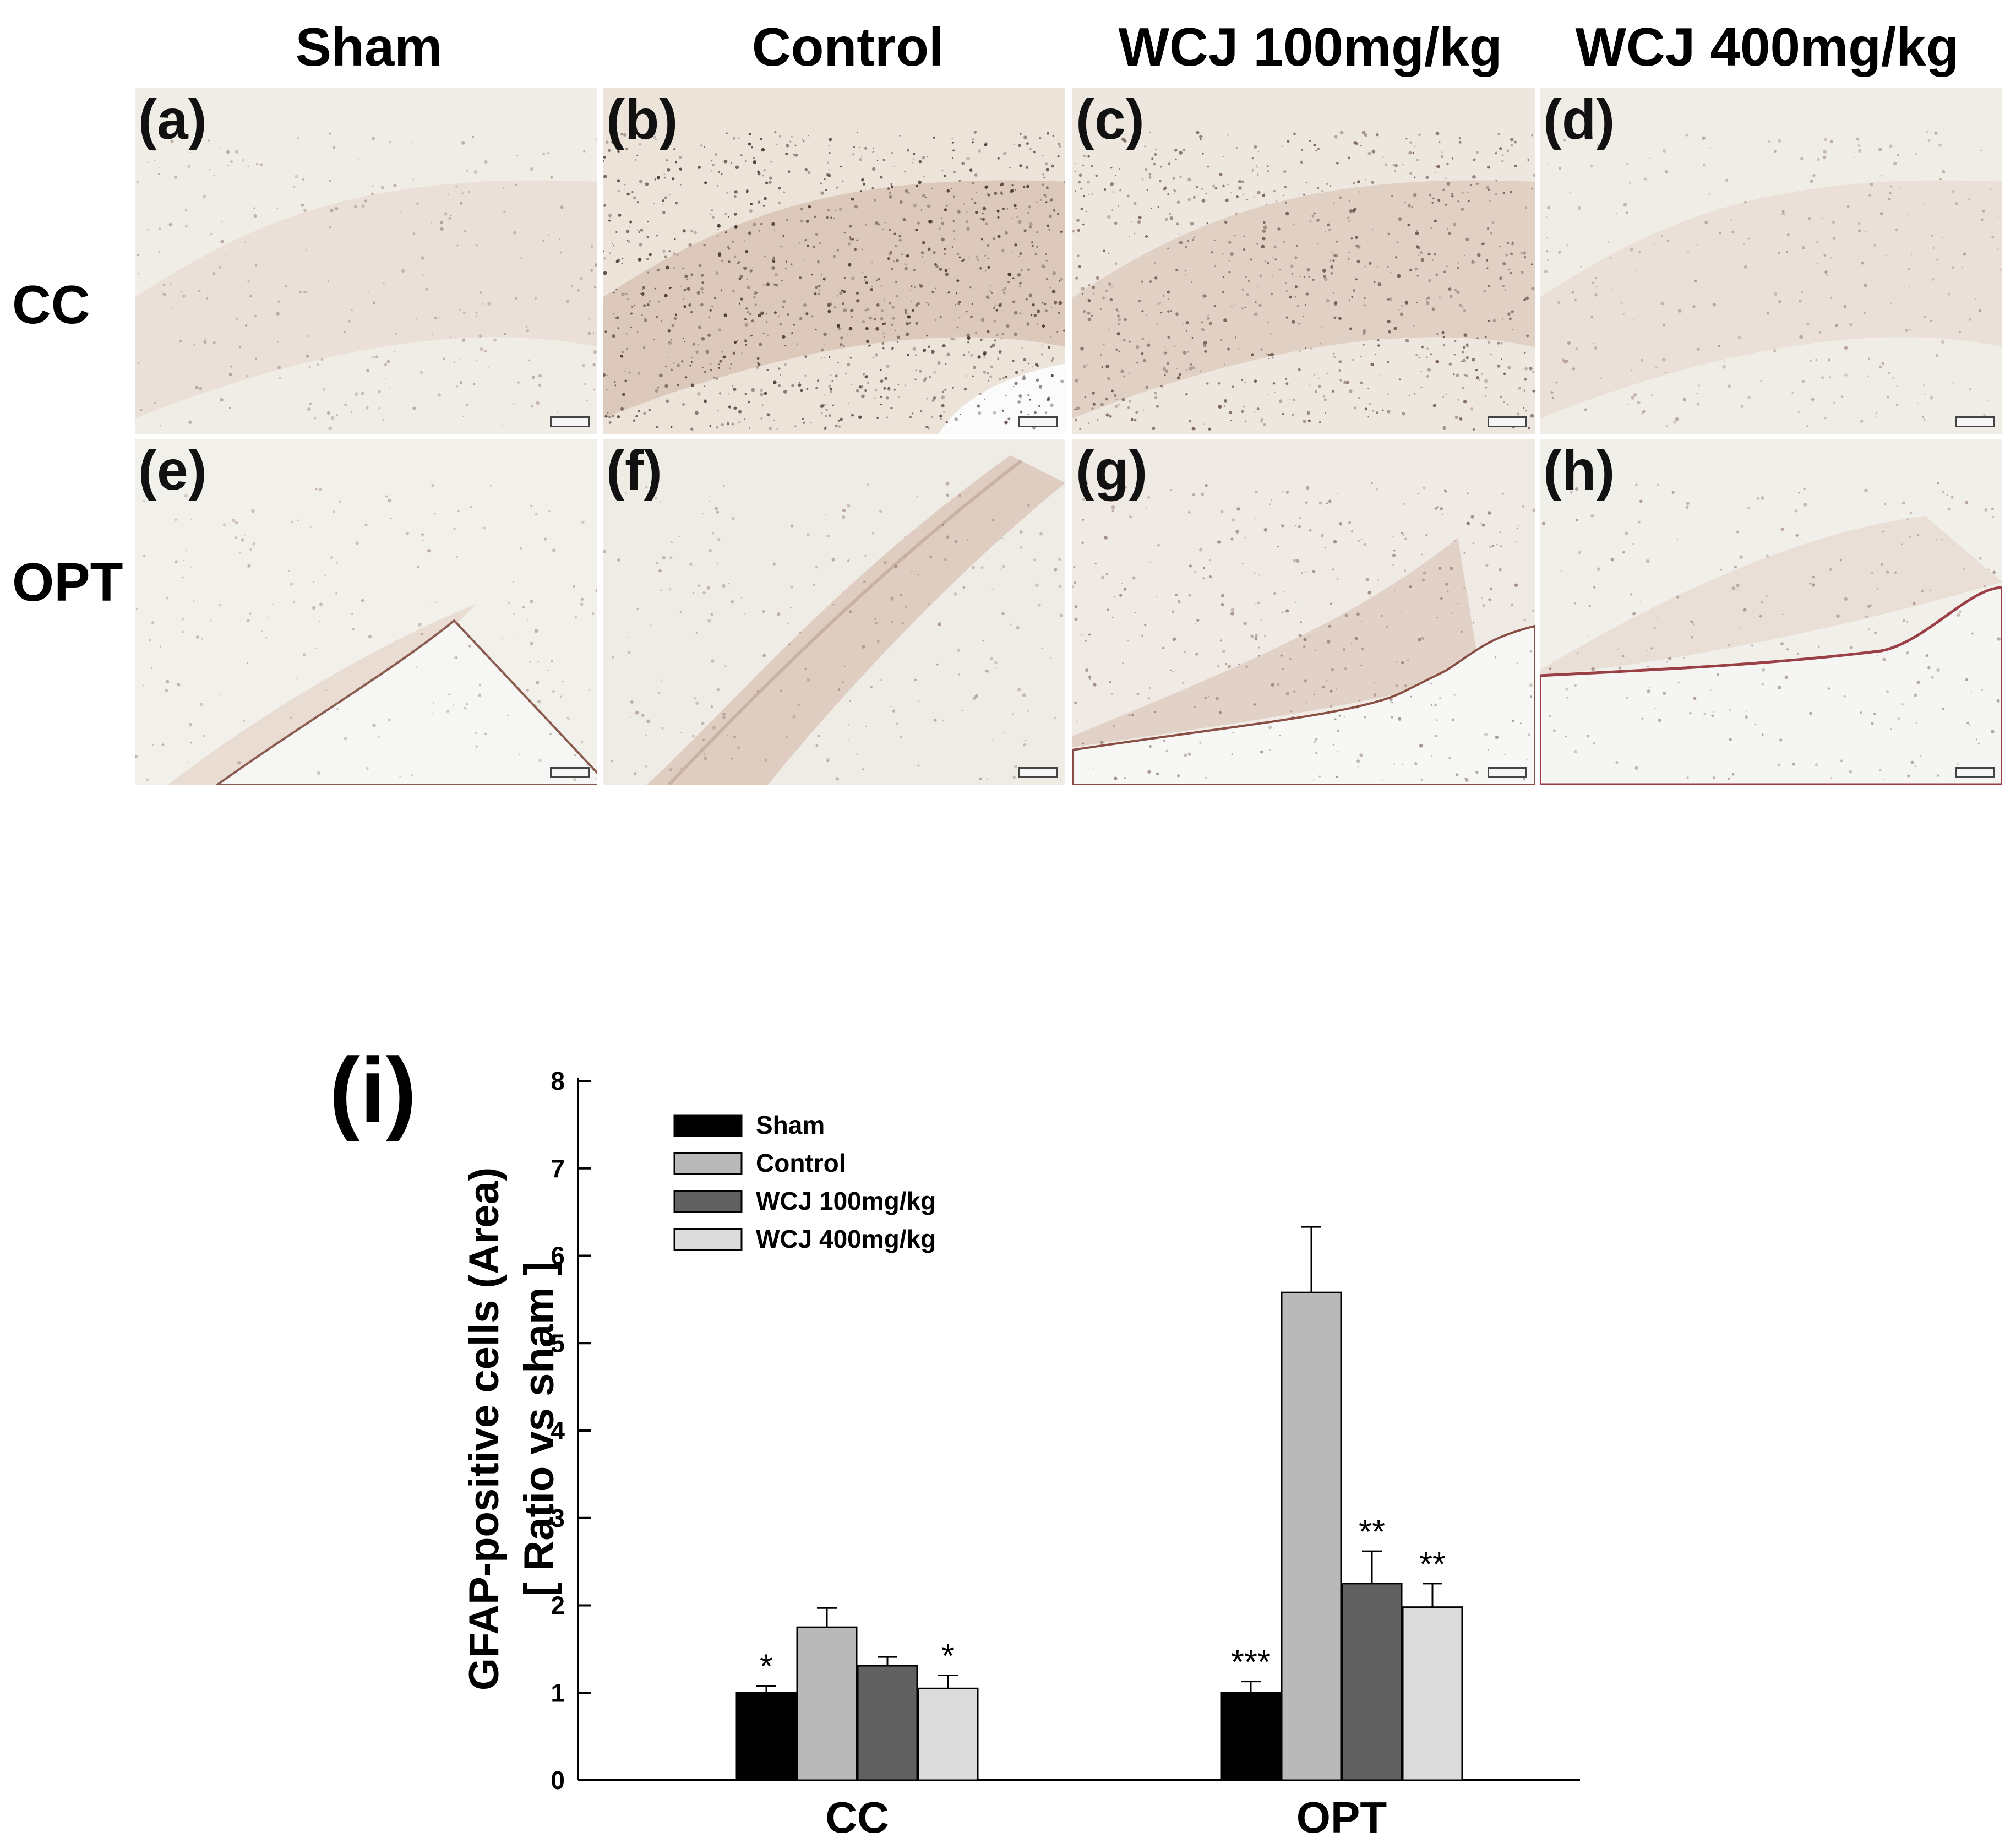 This screenshot has height=1843, width=2016. What do you see at coordinates (1303, 261) in the screenshot?
I see `tissue-image` at bounding box center [1303, 261].